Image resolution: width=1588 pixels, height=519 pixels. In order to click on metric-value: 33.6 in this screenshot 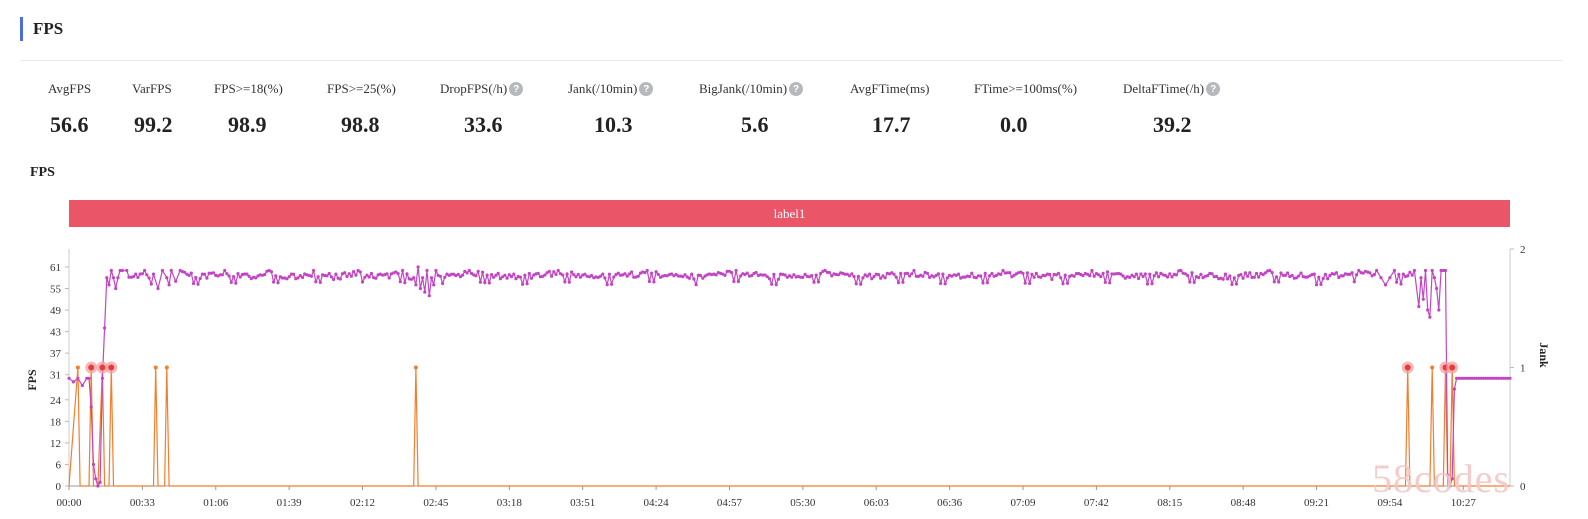, I will do `click(483, 124)`.